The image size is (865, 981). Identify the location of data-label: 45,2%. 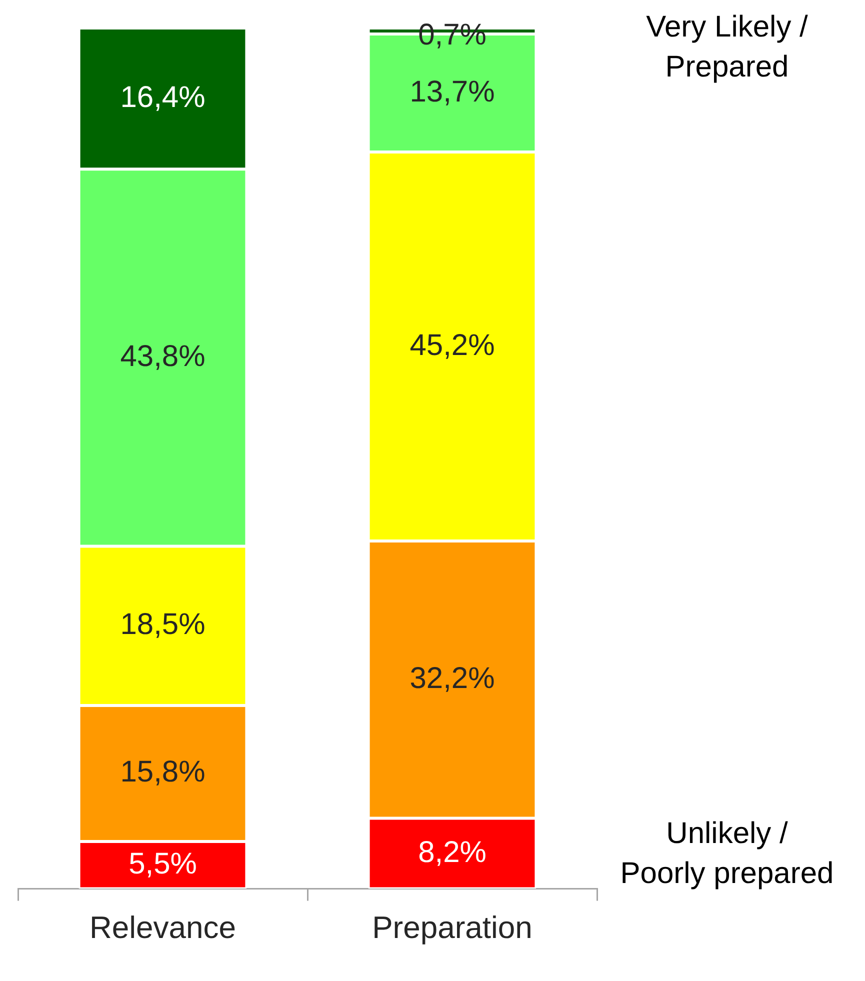
(452, 345).